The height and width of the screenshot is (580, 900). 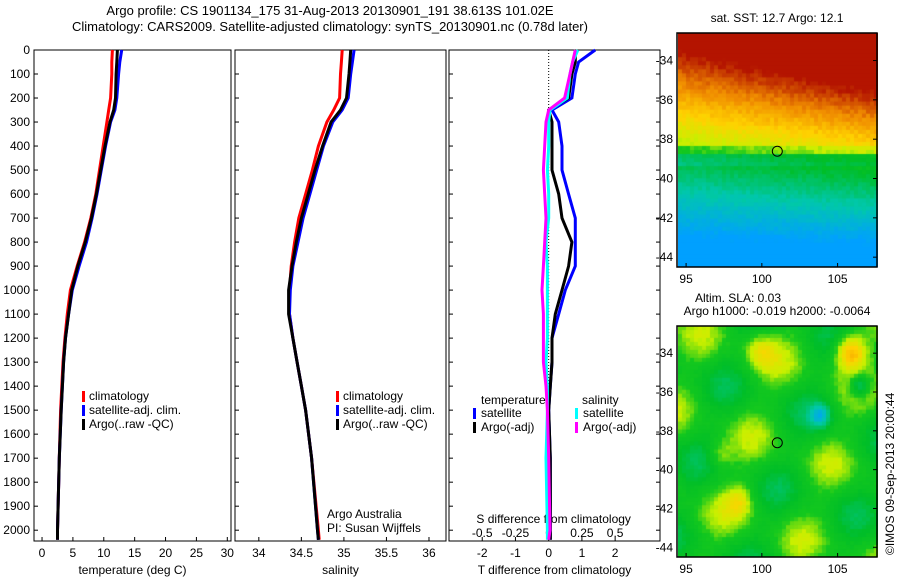 What do you see at coordinates (16, 506) in the screenshot?
I see `y-tick-label: 1900` at bounding box center [16, 506].